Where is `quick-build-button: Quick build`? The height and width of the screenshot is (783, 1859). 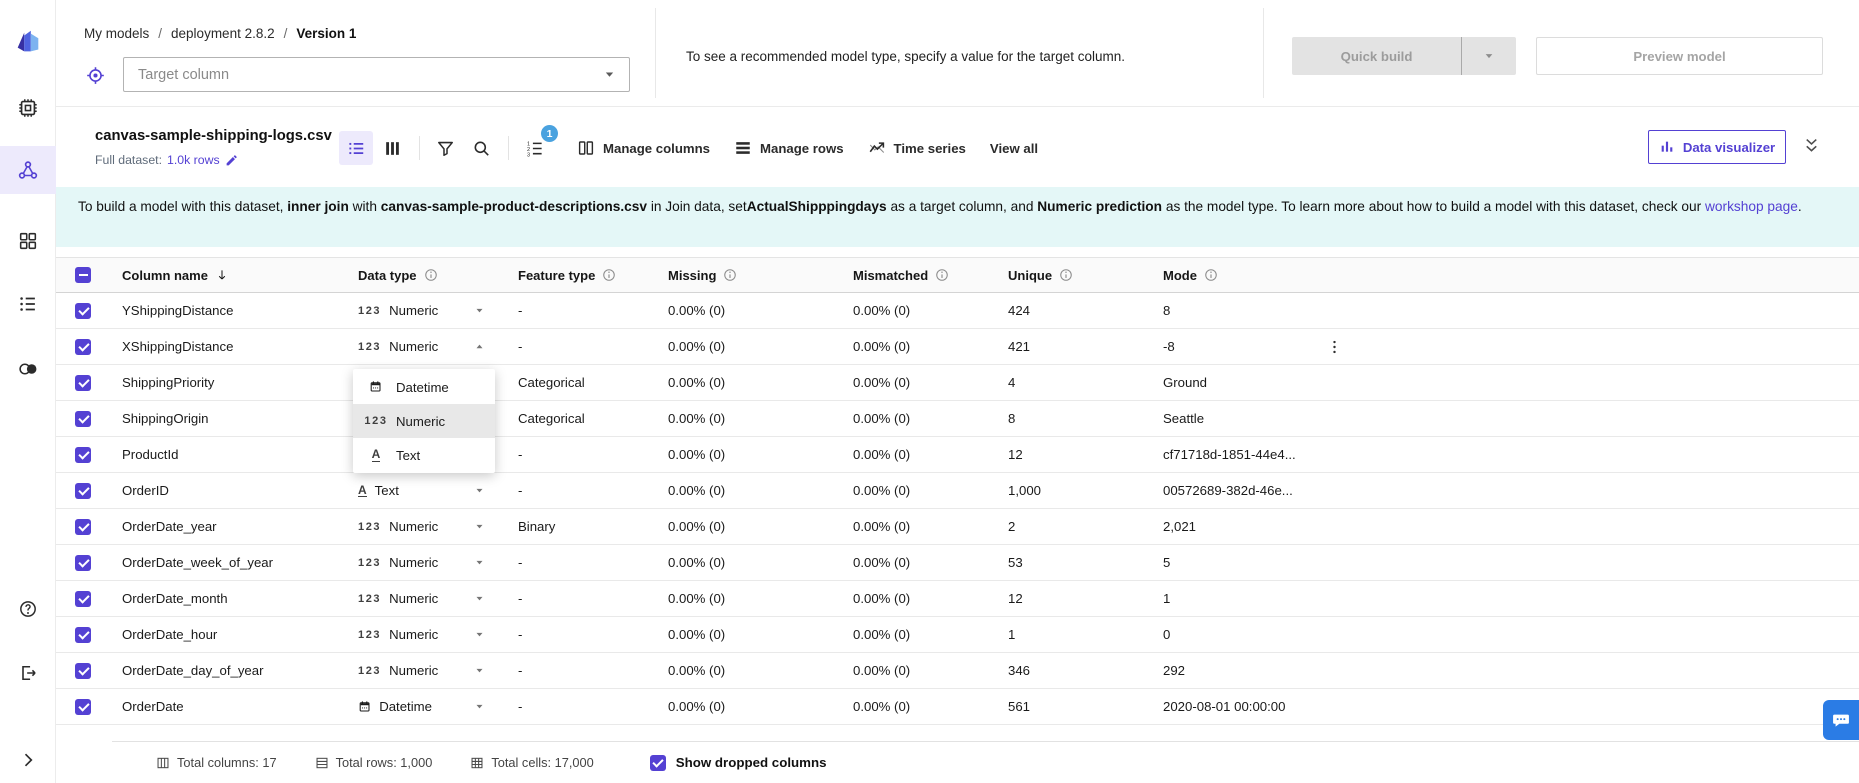 quick-build-button: Quick build is located at coordinates (1404, 56).